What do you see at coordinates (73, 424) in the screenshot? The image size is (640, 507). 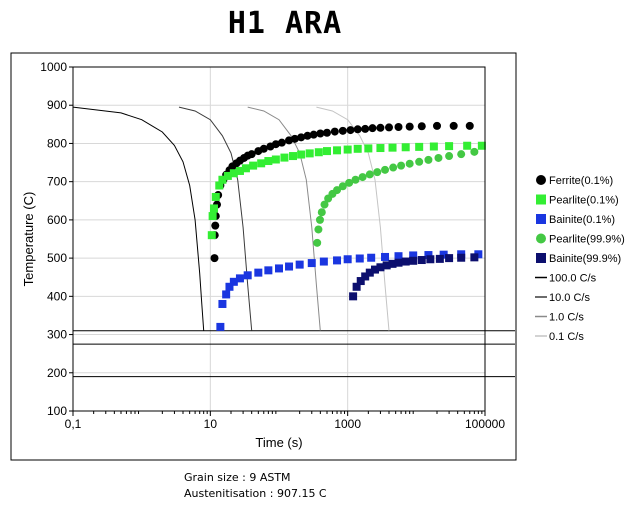 I see `x-tick-label: 0,1` at bounding box center [73, 424].